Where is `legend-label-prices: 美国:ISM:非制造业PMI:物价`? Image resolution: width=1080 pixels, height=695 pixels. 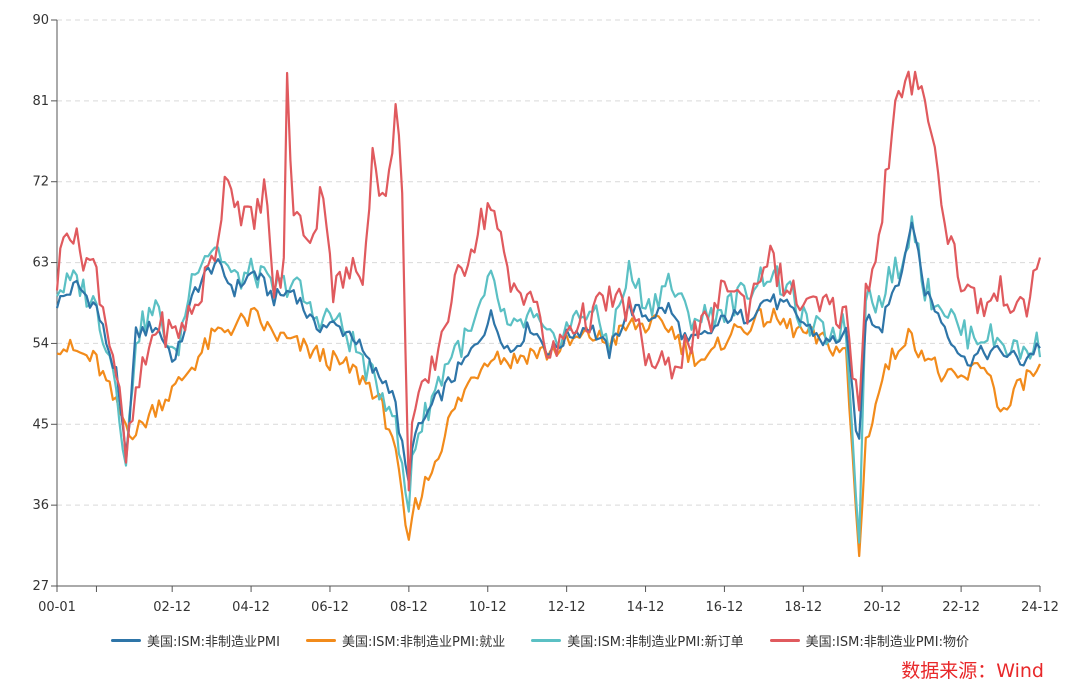
legend-label-prices: 美国:ISM:非制造业PMI:物价 is located at coordinates (887, 642).